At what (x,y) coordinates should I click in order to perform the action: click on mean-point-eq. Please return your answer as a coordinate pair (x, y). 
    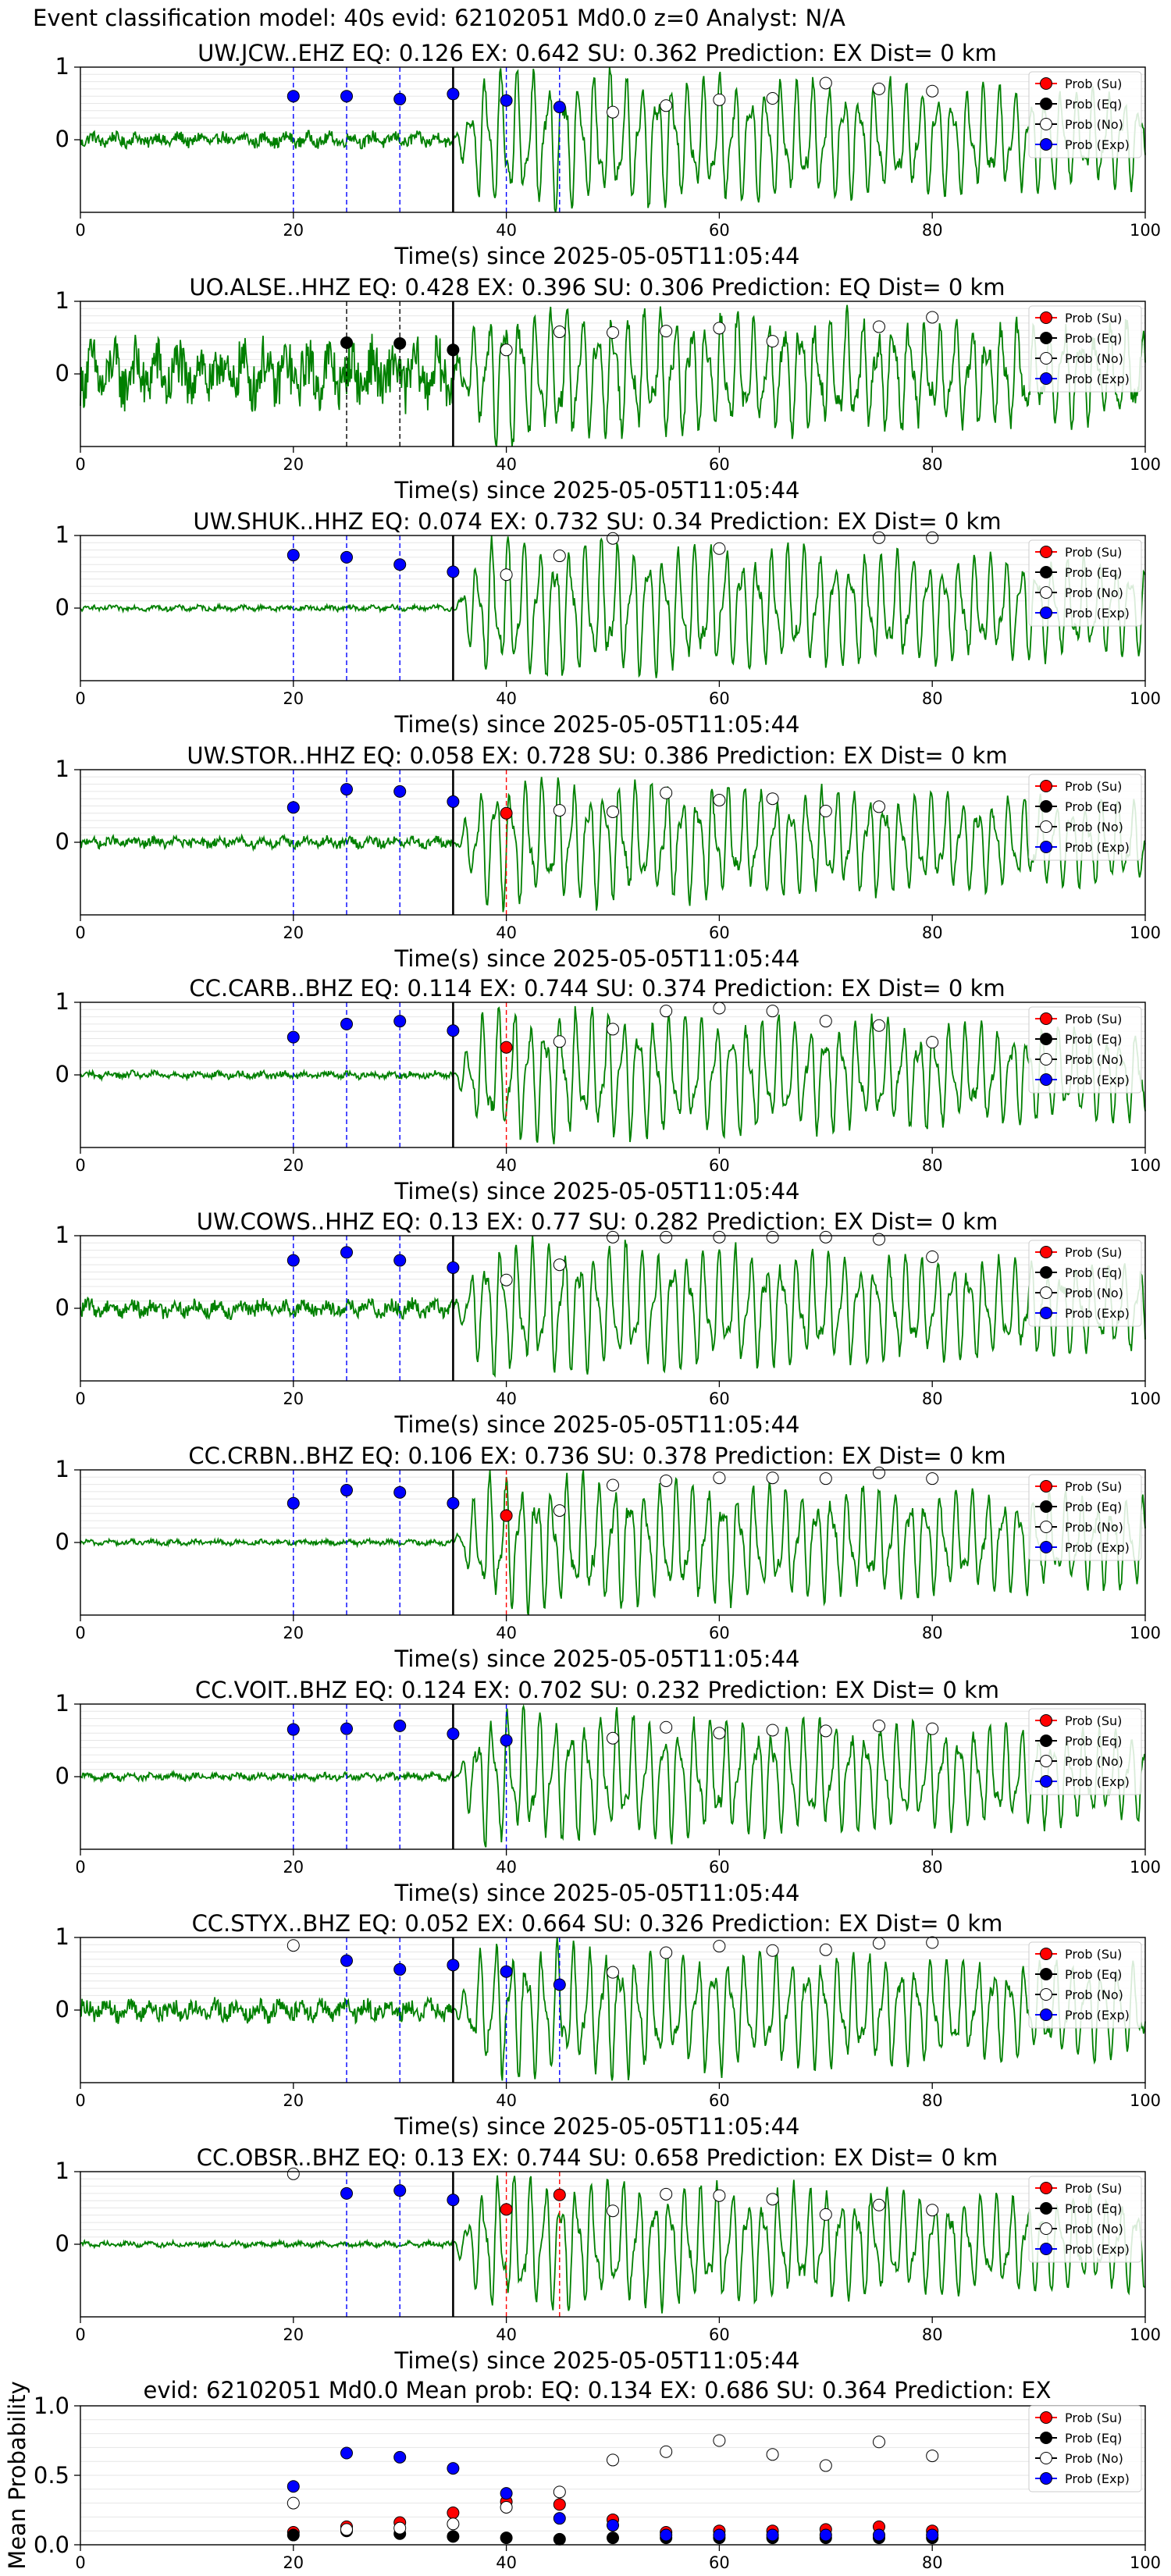
    Looking at the image, I should click on (613, 2538).